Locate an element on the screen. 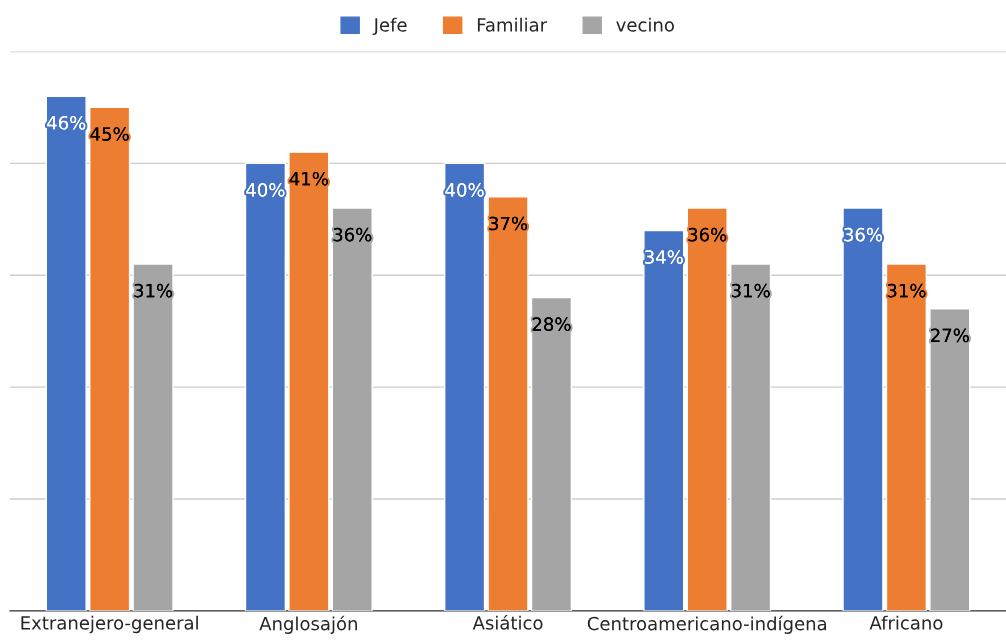  x-tick-label: Extranejero-general is located at coordinates (109, 624).